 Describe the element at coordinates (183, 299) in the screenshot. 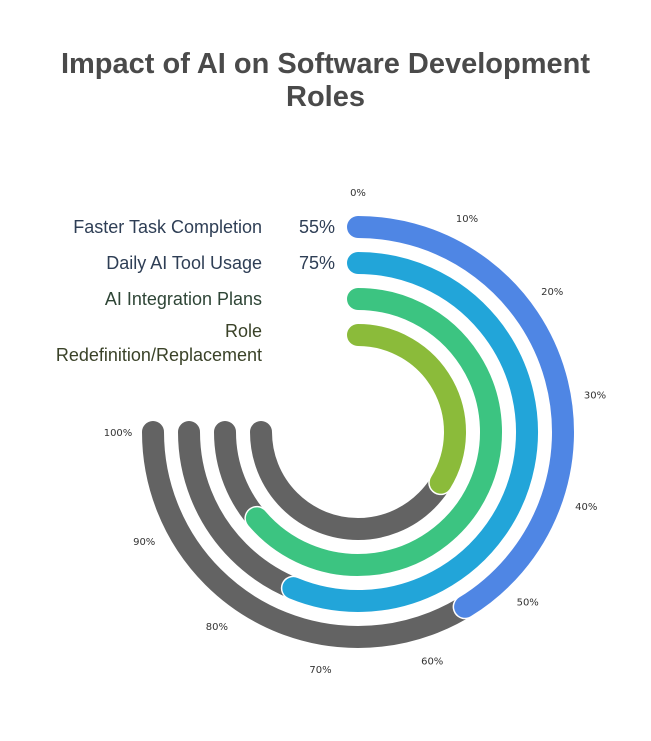

I see `category-label: AI Integration Plans` at that location.